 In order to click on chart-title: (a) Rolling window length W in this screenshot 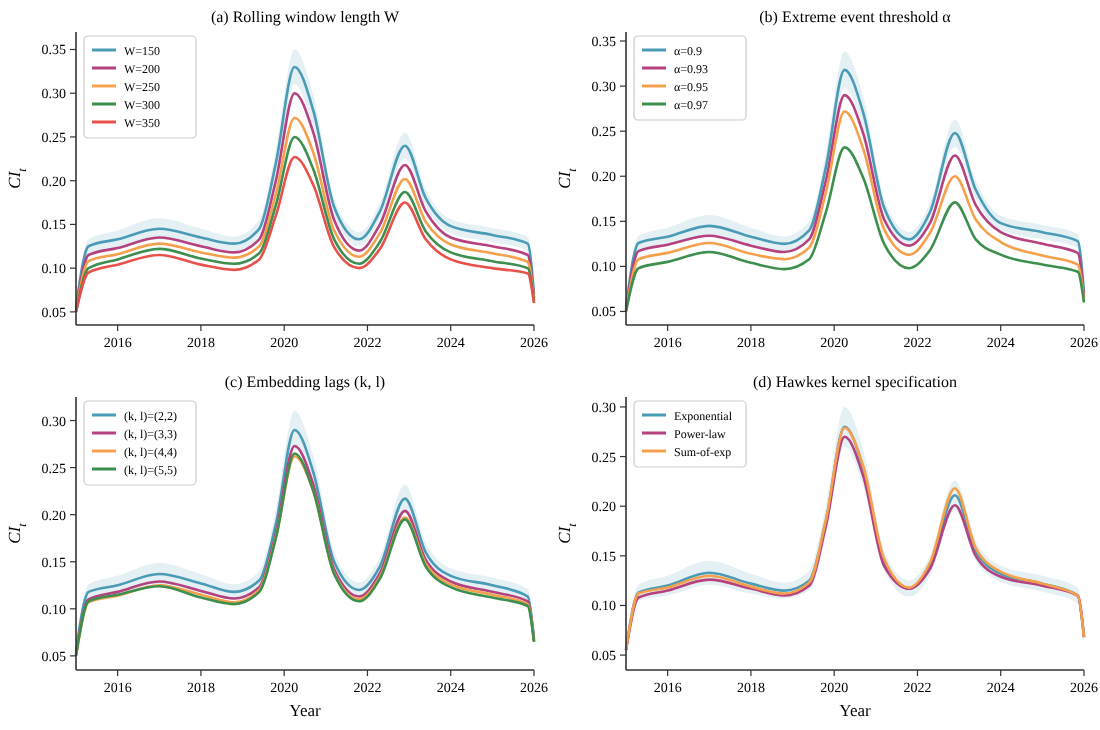, I will do `click(305, 17)`.